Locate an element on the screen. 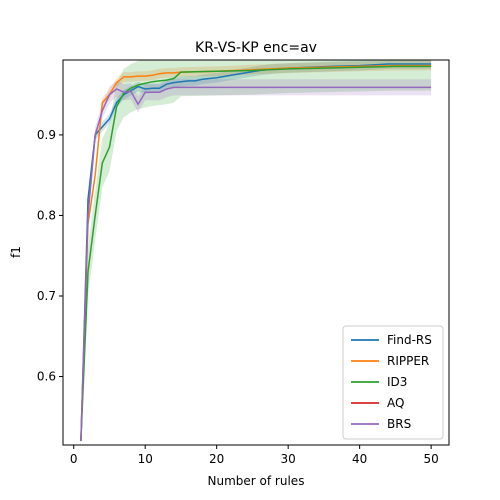  x-tick-label: 40 is located at coordinates (359, 459).